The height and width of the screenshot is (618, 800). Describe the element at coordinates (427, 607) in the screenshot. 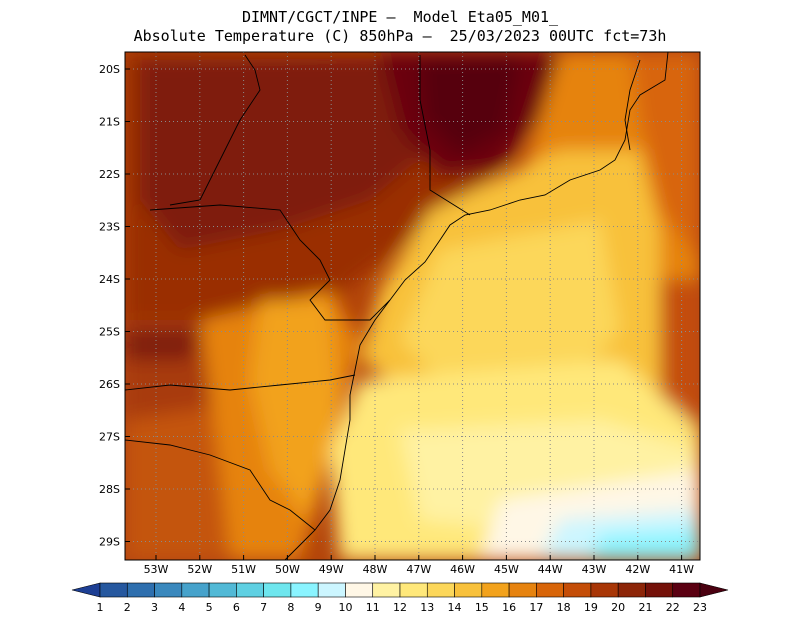

I see `colorbar-label: 13` at that location.